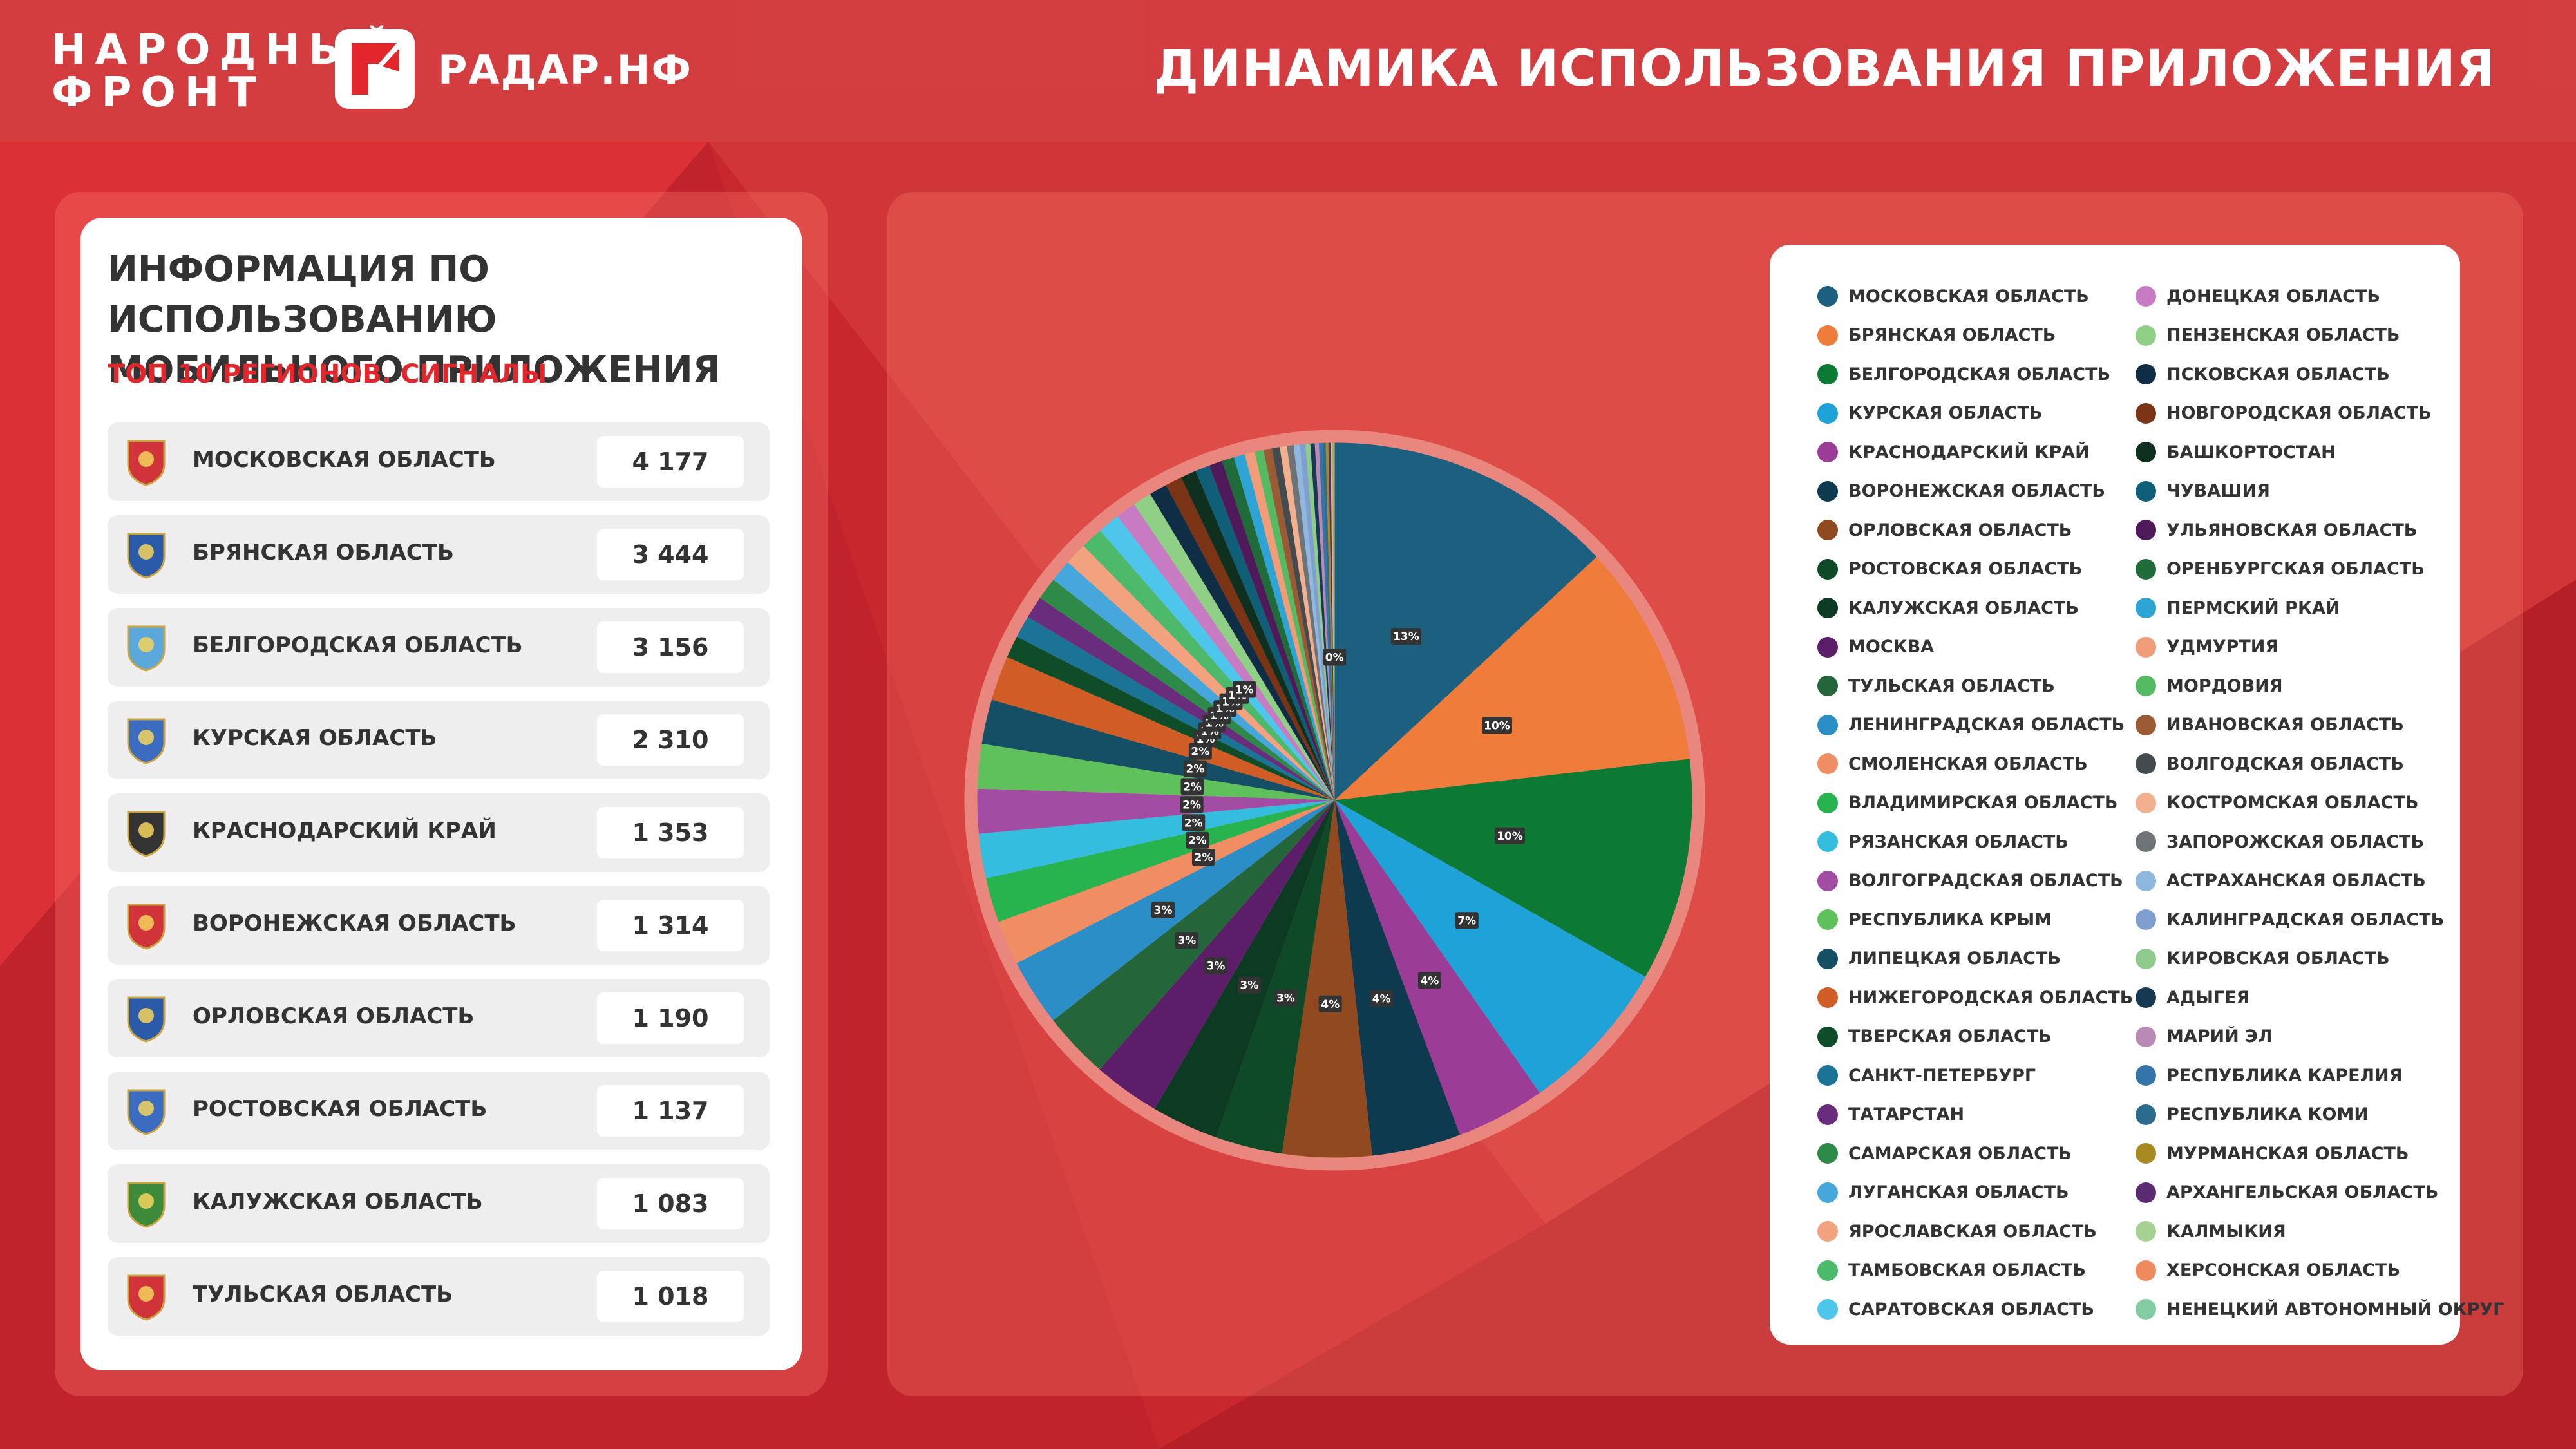 Image resolution: width=2576 pixels, height=1449 pixels. Describe the element at coordinates (2267, 1114) in the screenshot. I see `legend-label: РЕСПУБЛИКА КОМИ` at that location.